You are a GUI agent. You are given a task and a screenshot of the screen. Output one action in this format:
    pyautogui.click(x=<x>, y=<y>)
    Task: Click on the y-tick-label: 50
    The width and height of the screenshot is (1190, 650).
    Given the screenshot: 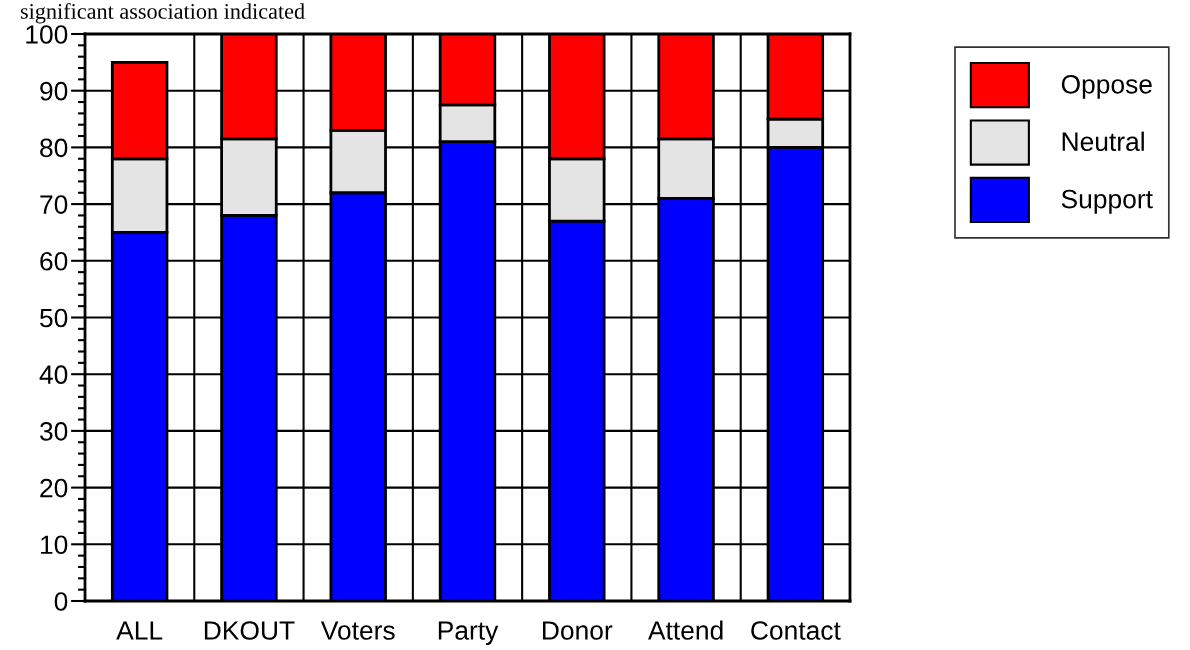 What is the action you would take?
    pyautogui.click(x=54, y=318)
    